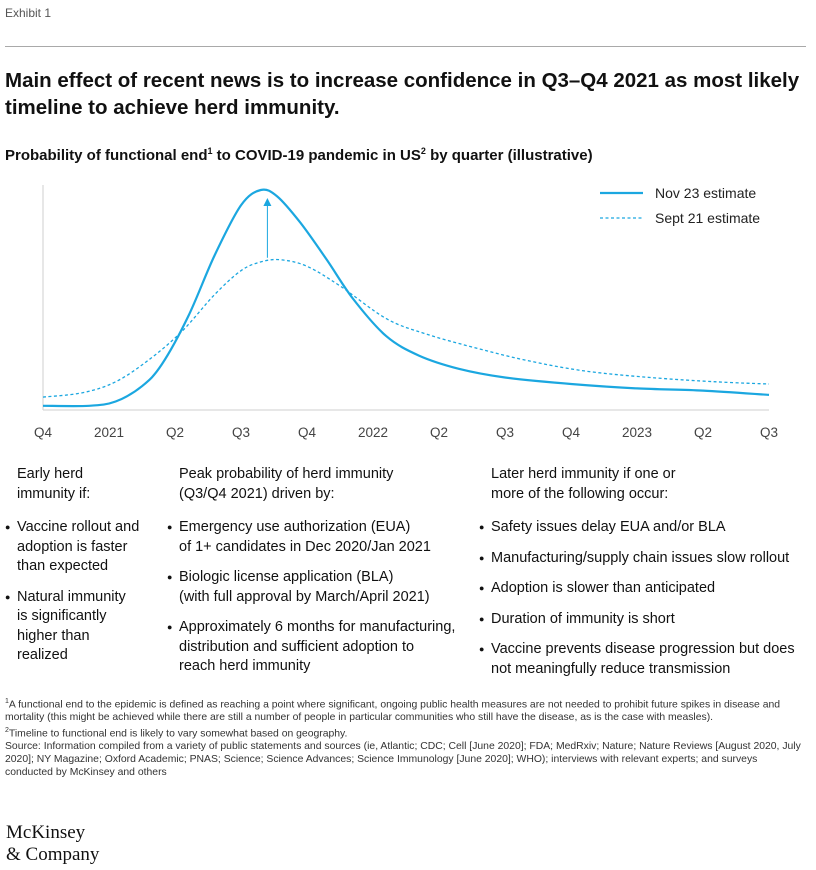 This screenshot has width=816, height=870. I want to click on x-tick-label: 2021, so click(109, 432).